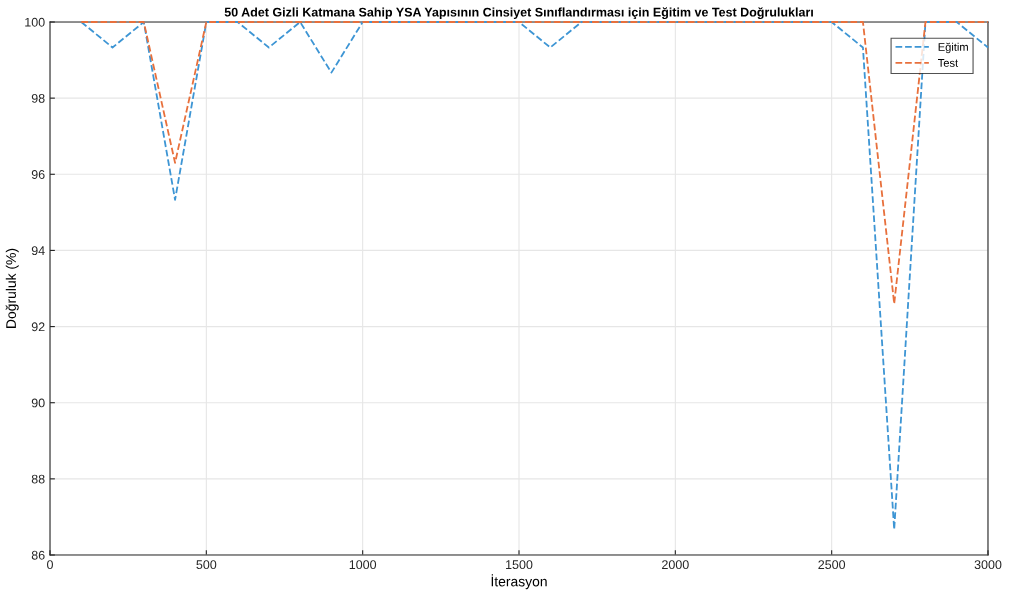 The width and height of the screenshot is (1013, 600). I want to click on y-tick-label: 100, so click(35, 22).